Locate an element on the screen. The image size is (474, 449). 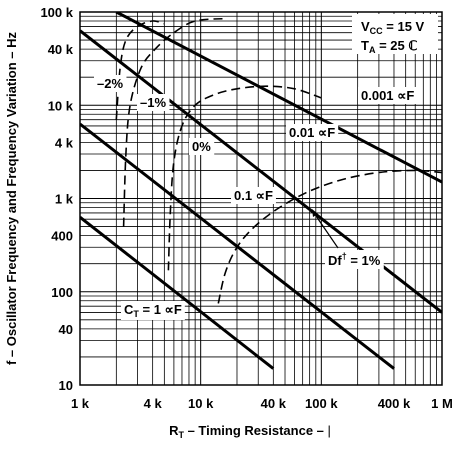
label-var-minus2: –2% is located at coordinates (110, 83).